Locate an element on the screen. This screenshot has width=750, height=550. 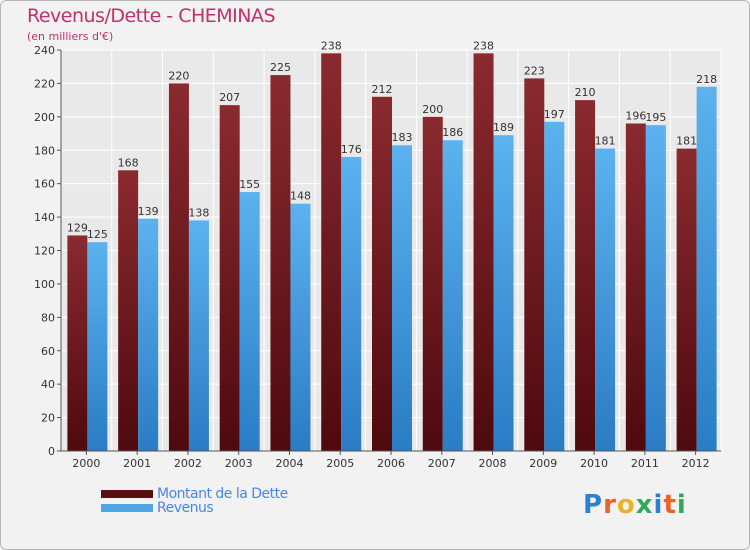
data-label-revenus: 139 is located at coordinates (148, 211).